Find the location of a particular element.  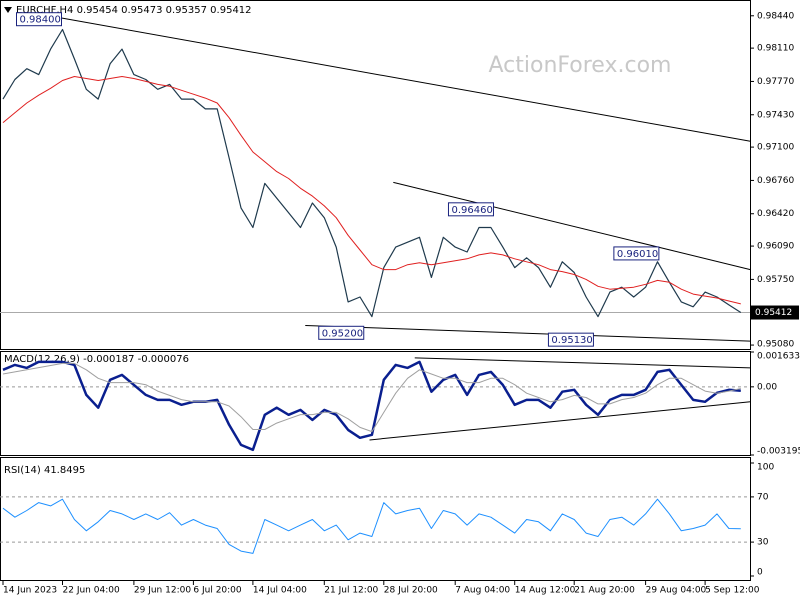

x-tick-label: 5 Sep 12:00 is located at coordinates (732, 591).